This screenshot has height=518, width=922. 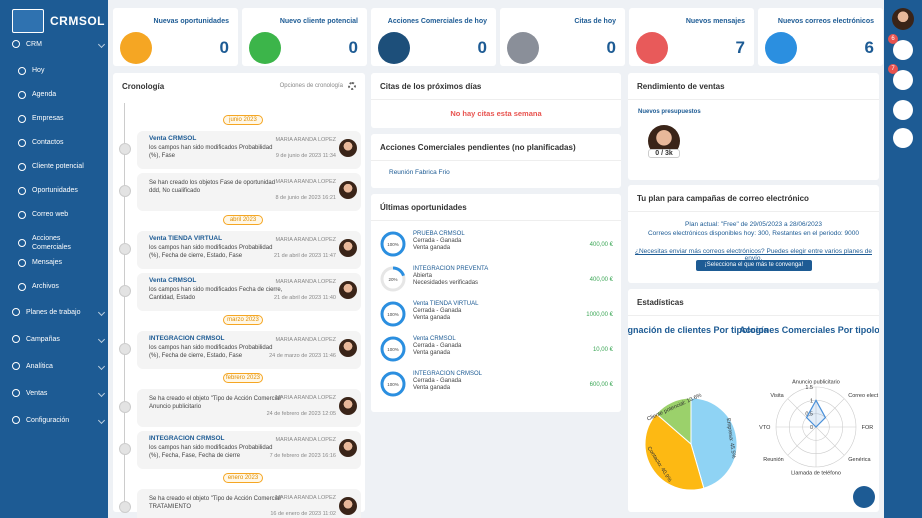 What do you see at coordinates (864, 497) in the screenshot?
I see `chat-button` at bounding box center [864, 497].